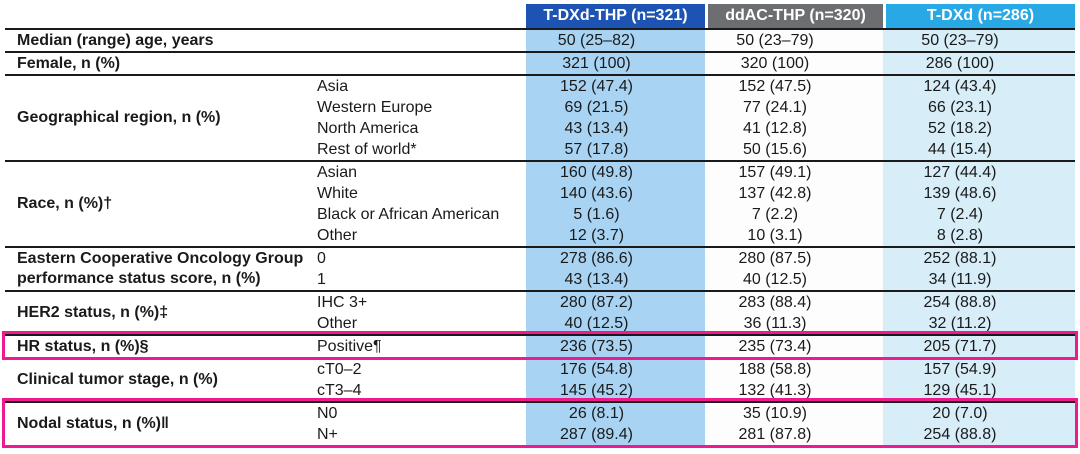 This screenshot has height=454, width=1080. What do you see at coordinates (979, 424) in the screenshot?
I see `value-column: 20 (7.0) 254 (88.8)` at bounding box center [979, 424].